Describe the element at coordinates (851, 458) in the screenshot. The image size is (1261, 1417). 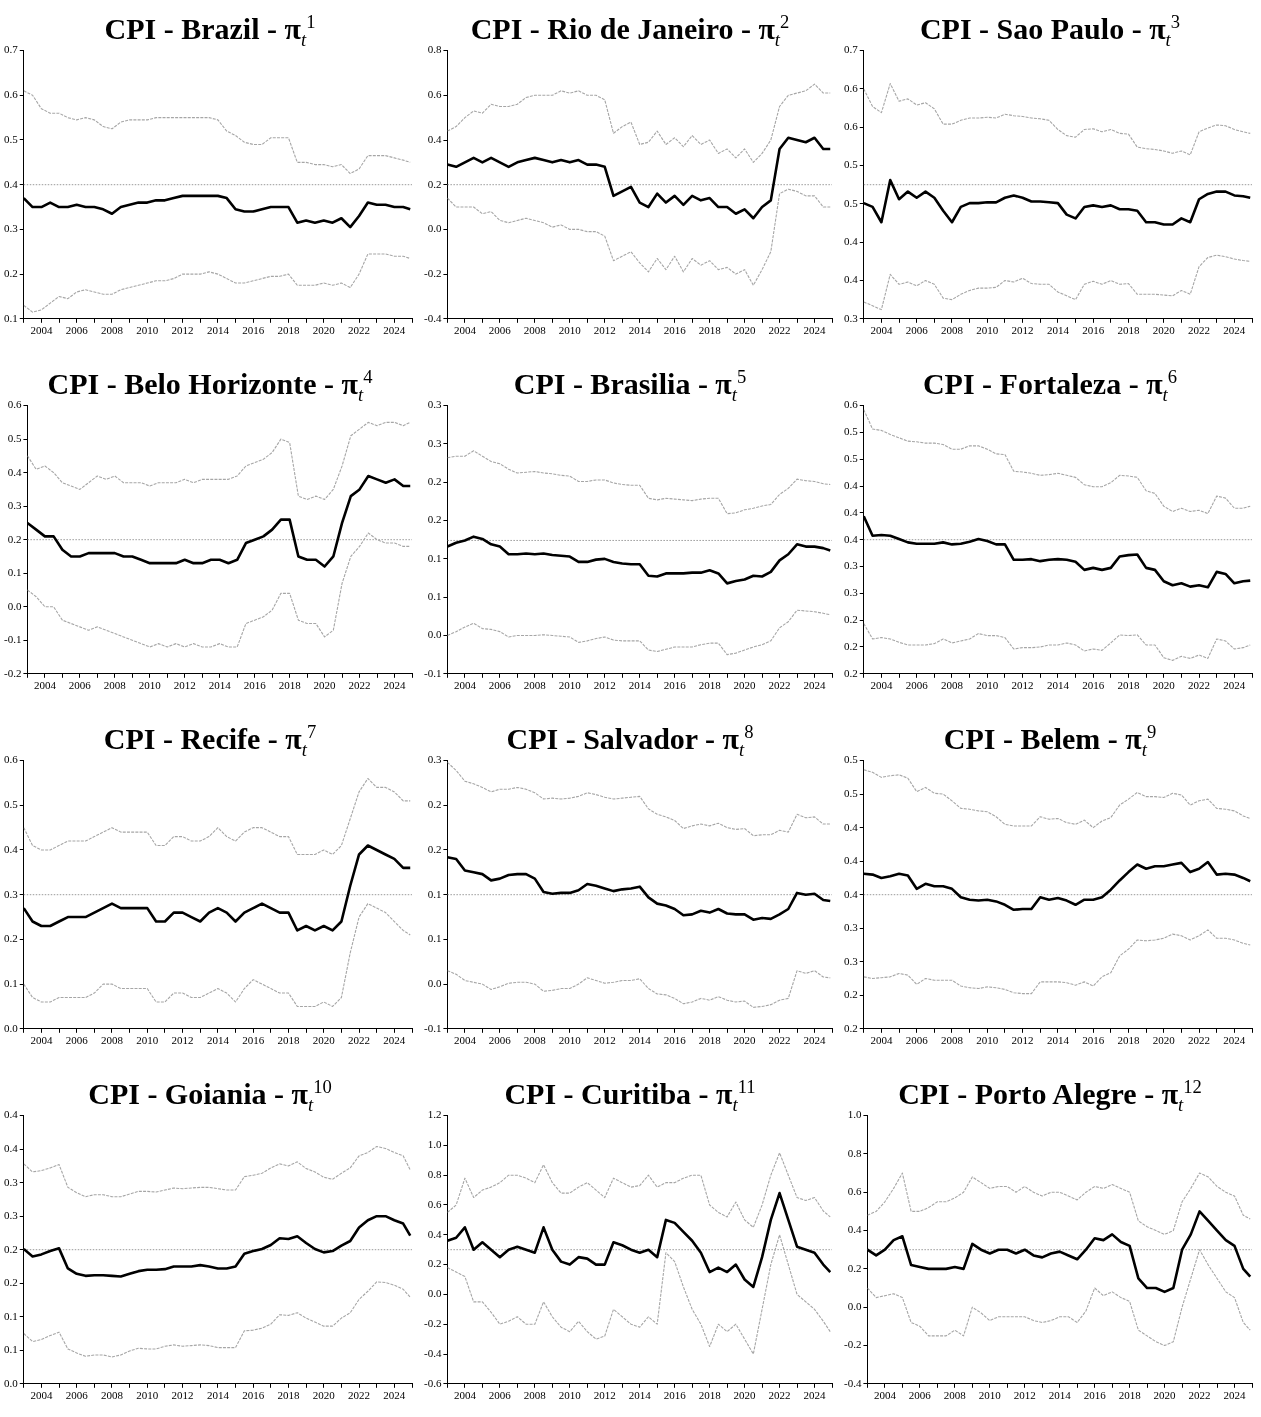
I see `y-tick-label: 0.5` at that location.